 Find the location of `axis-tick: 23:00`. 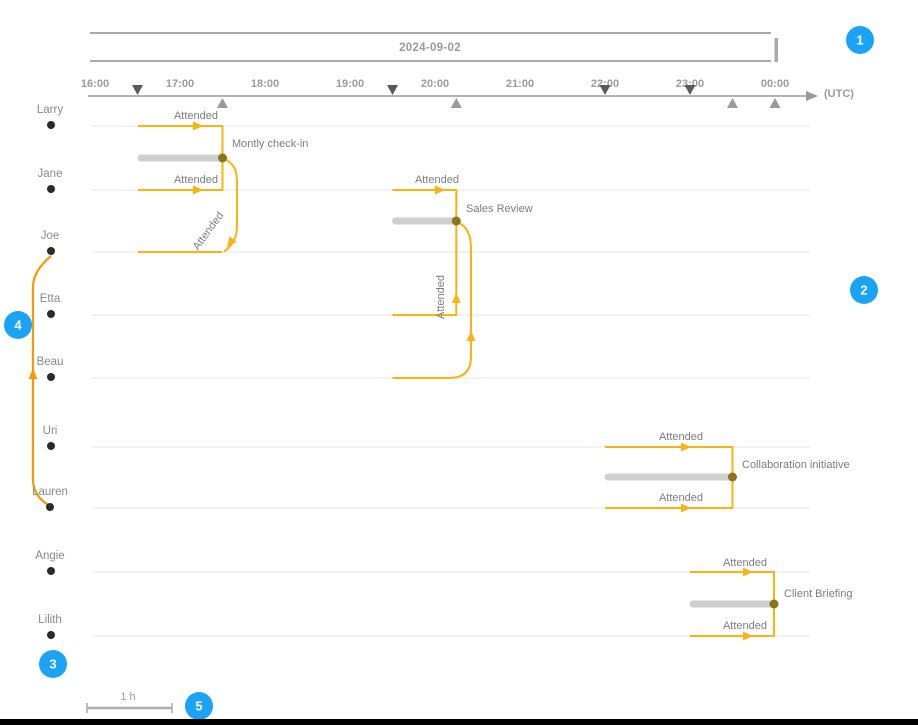

axis-tick: 23:00 is located at coordinates (690, 84).